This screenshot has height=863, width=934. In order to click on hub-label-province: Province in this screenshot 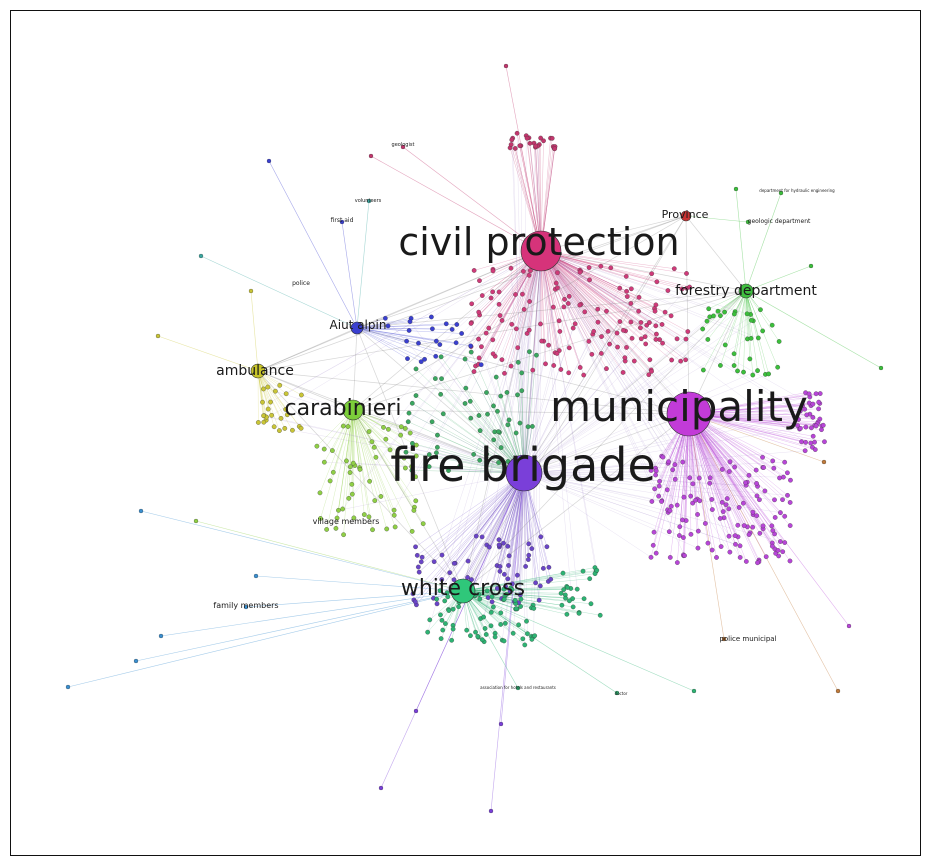, I will do `click(685, 214)`.